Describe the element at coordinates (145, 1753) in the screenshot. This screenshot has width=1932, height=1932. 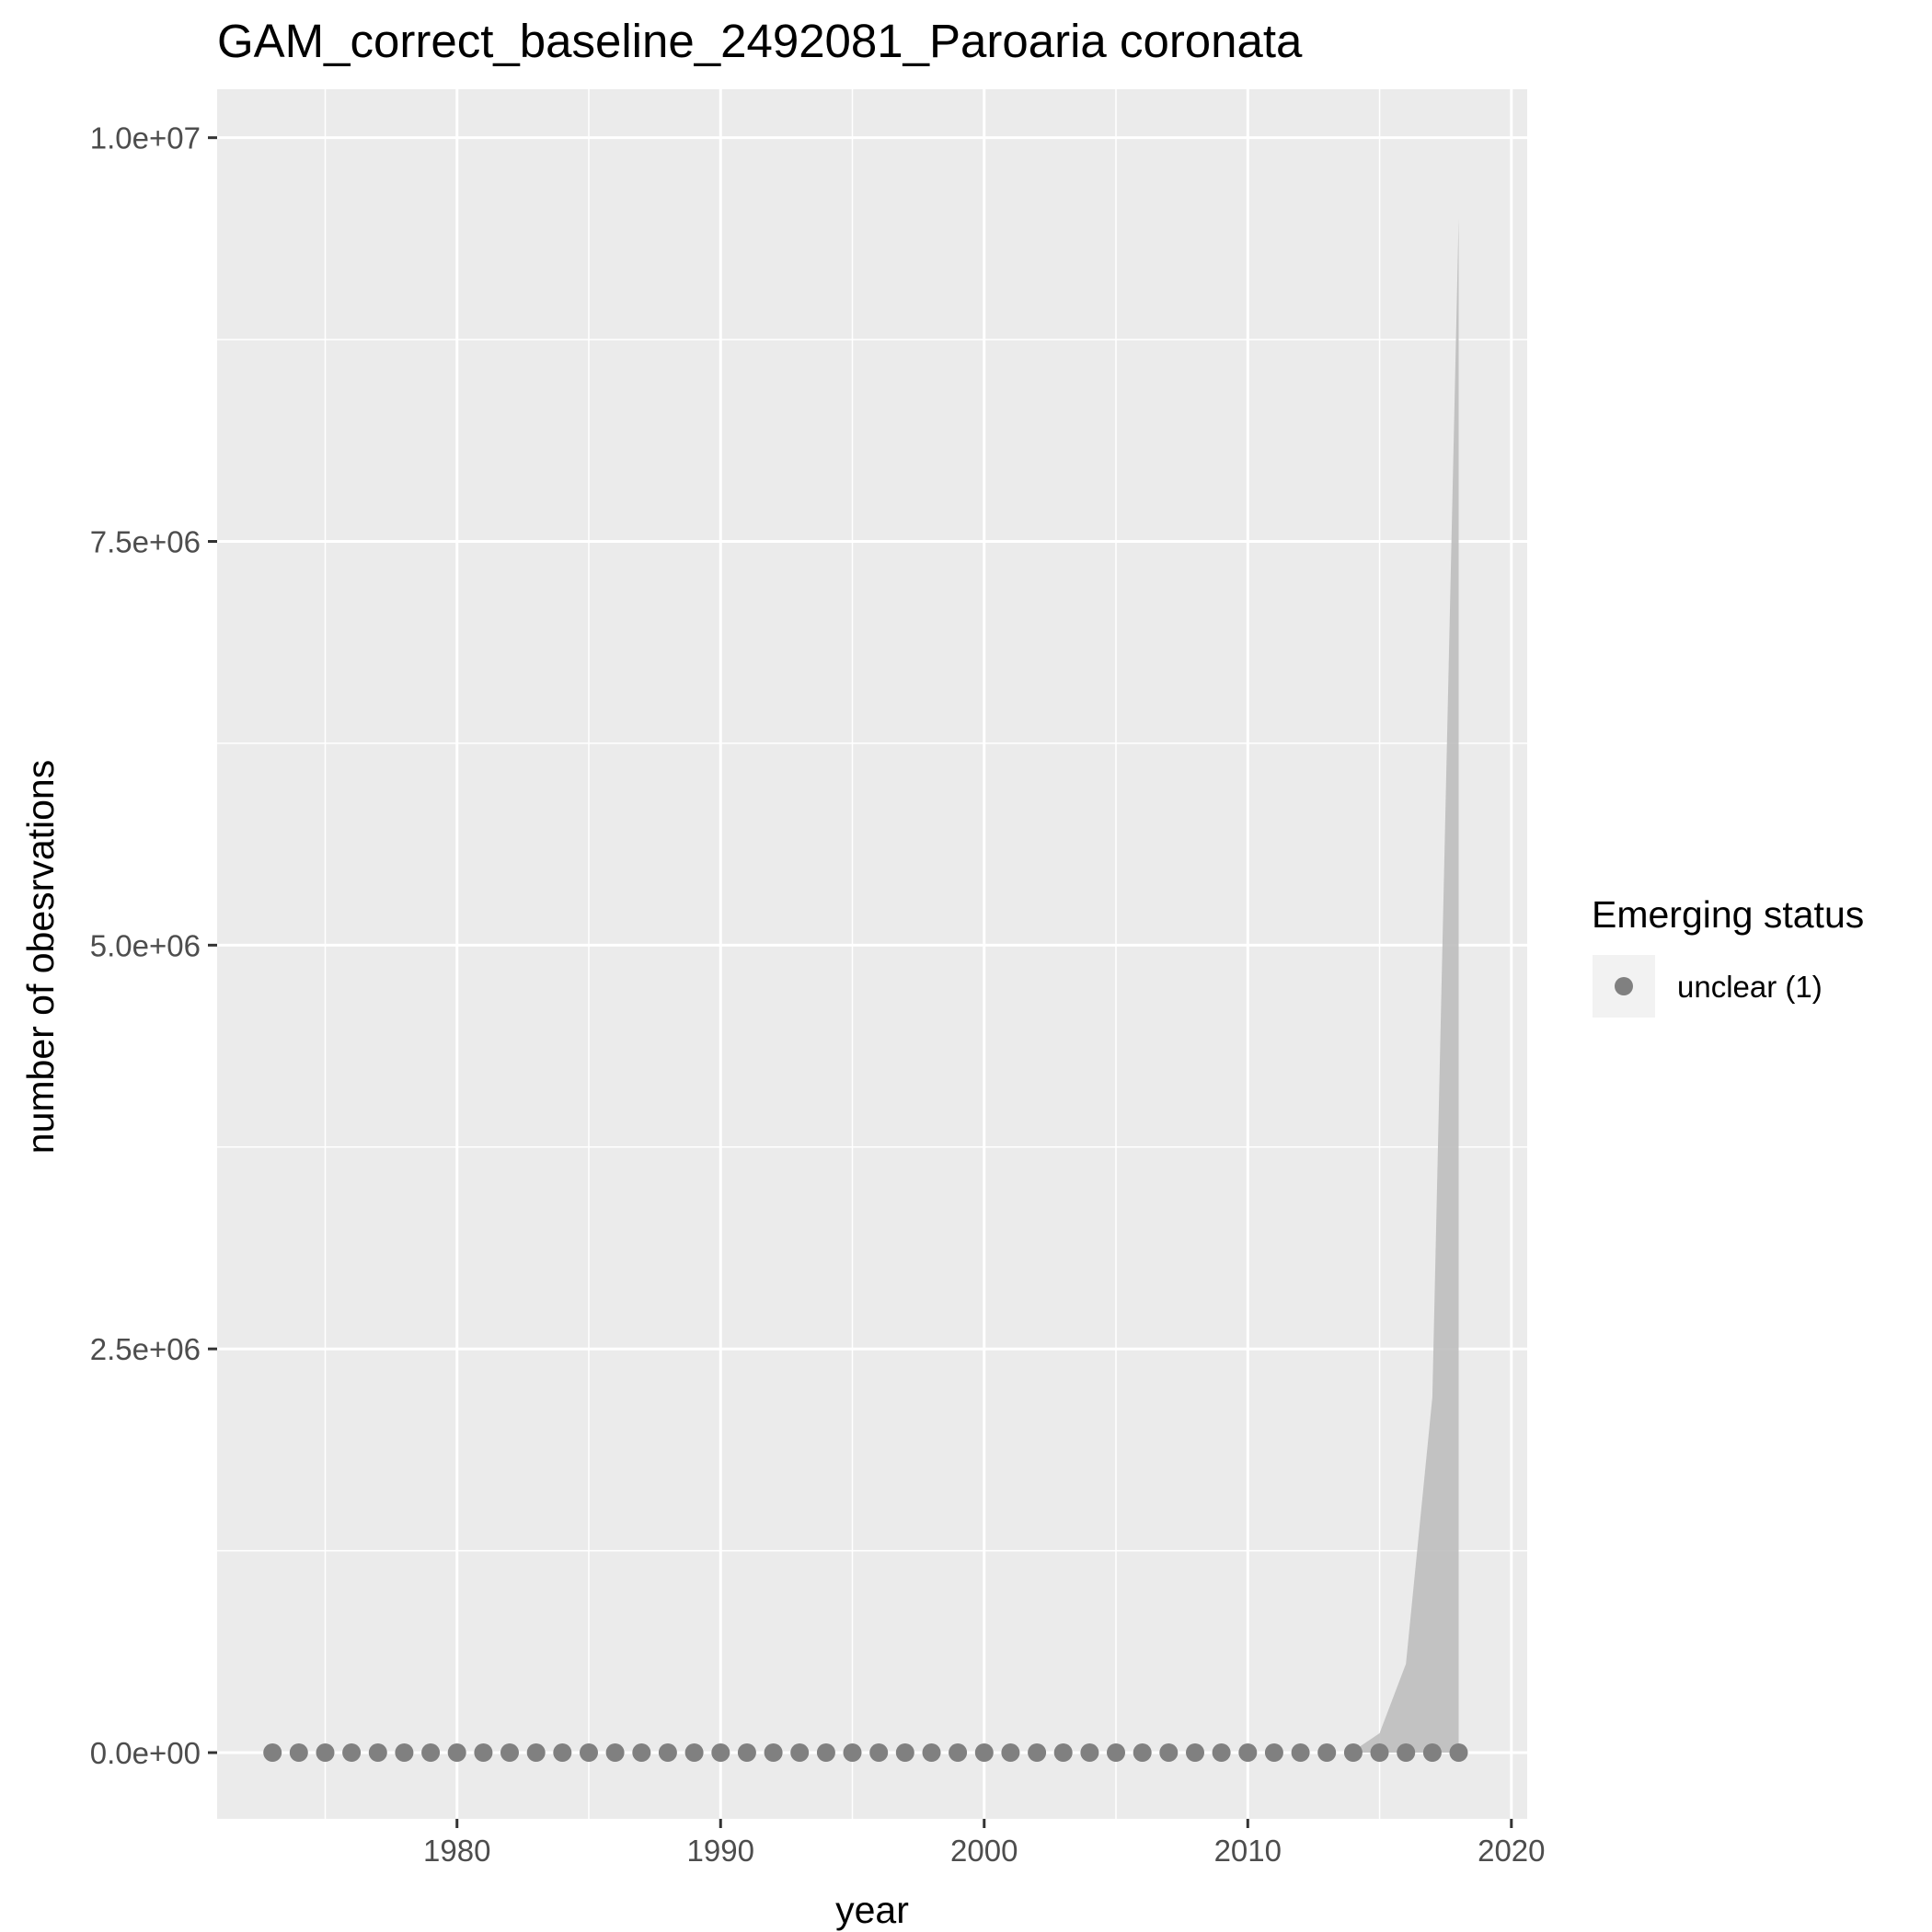
I see `y-tick-label: 0.0e+00` at that location.